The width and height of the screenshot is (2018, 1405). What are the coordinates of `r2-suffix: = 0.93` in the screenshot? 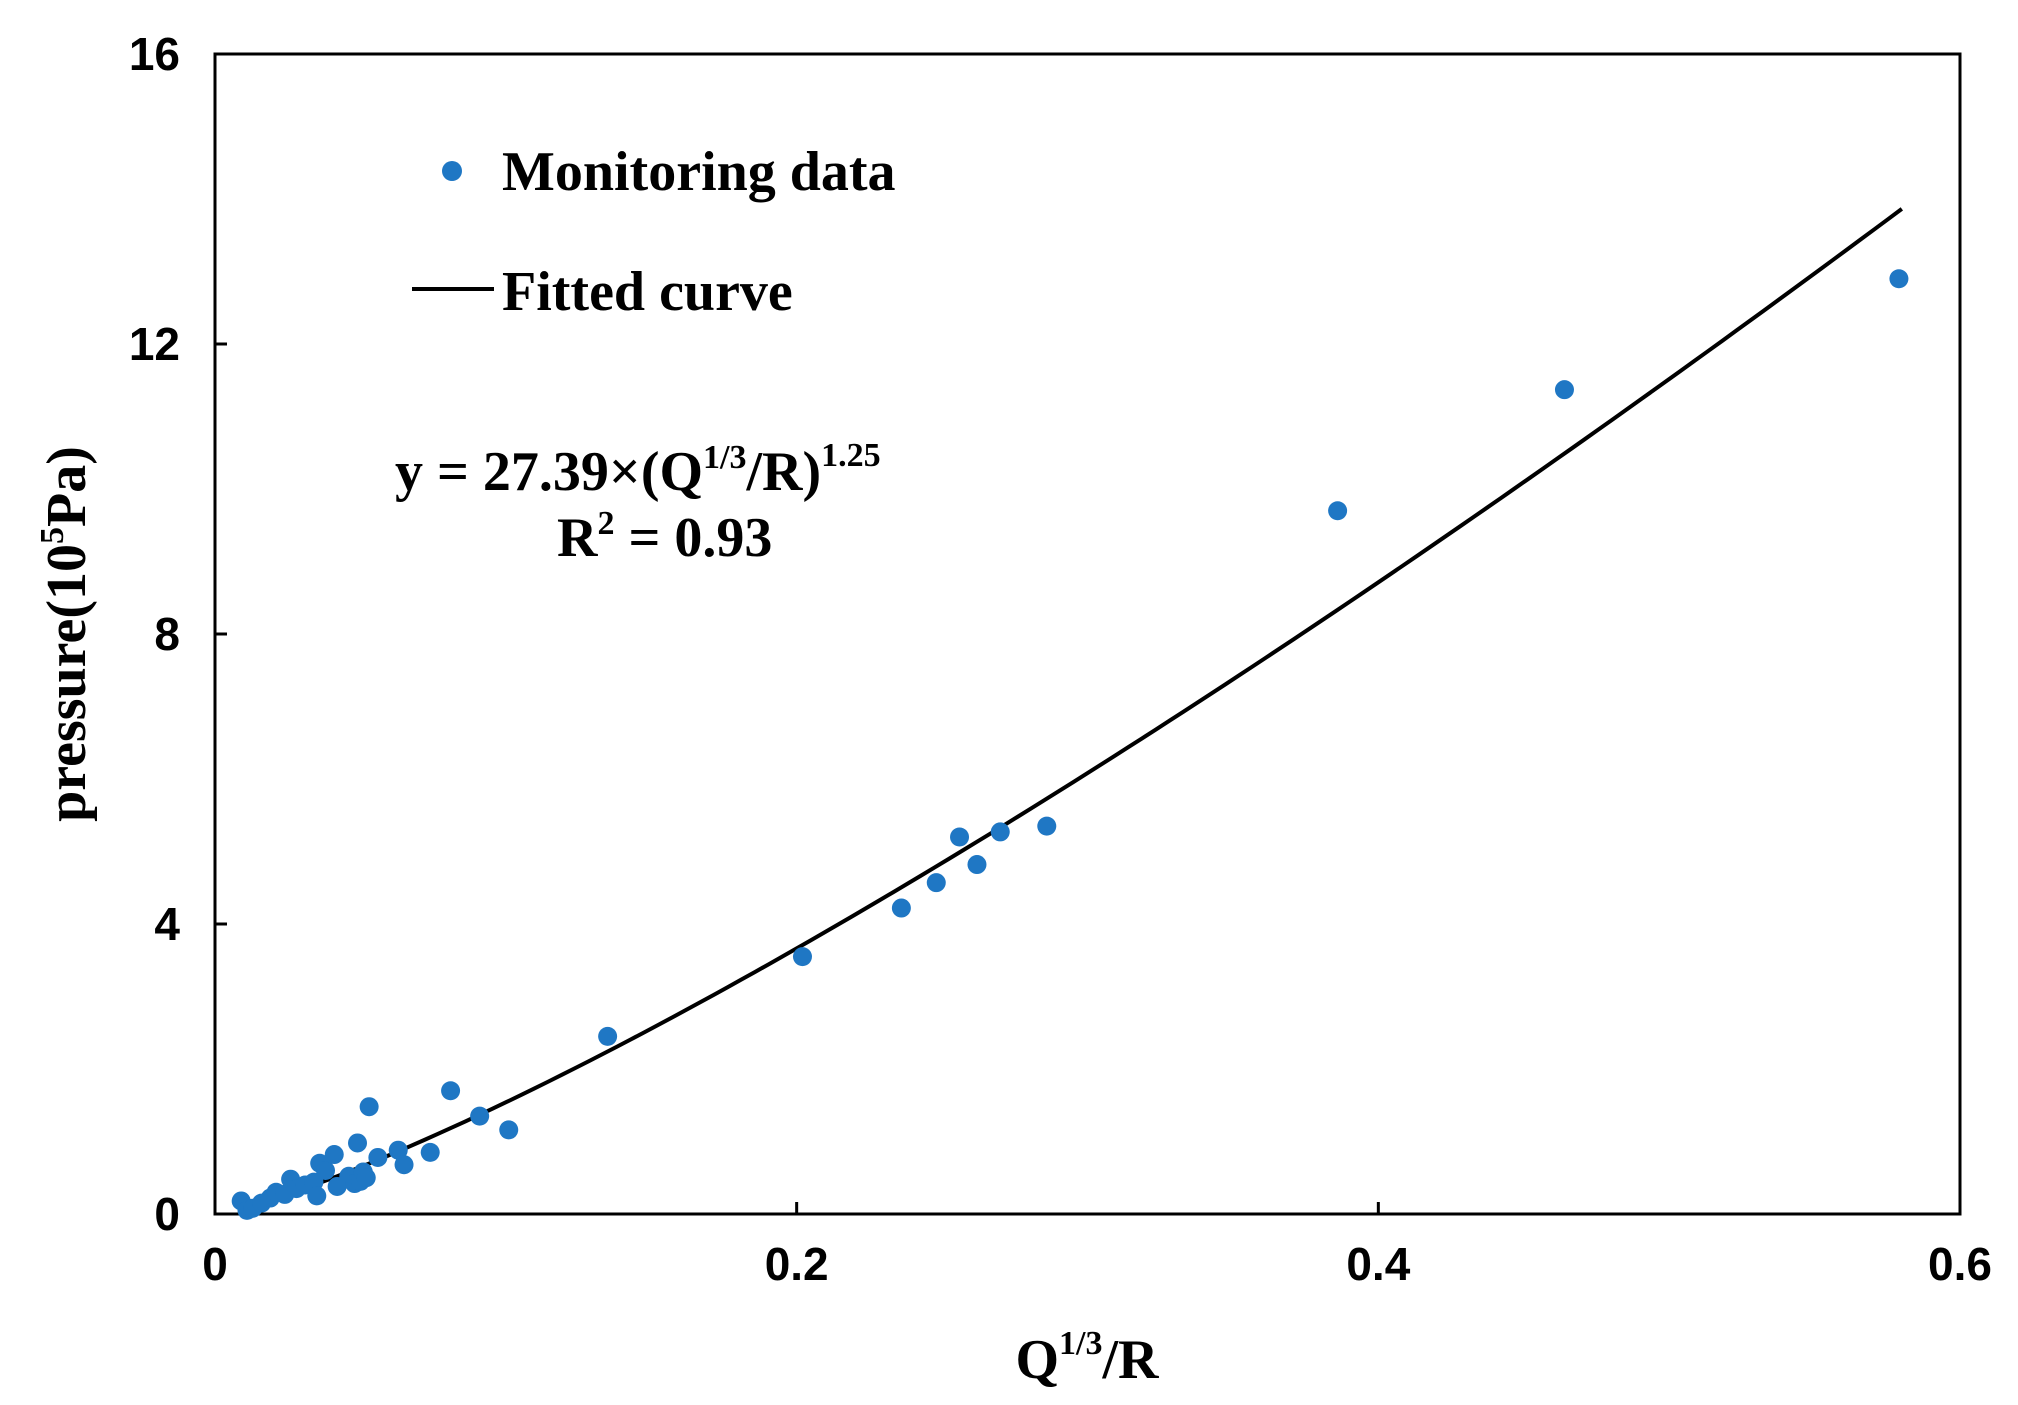 It's located at (693, 538).